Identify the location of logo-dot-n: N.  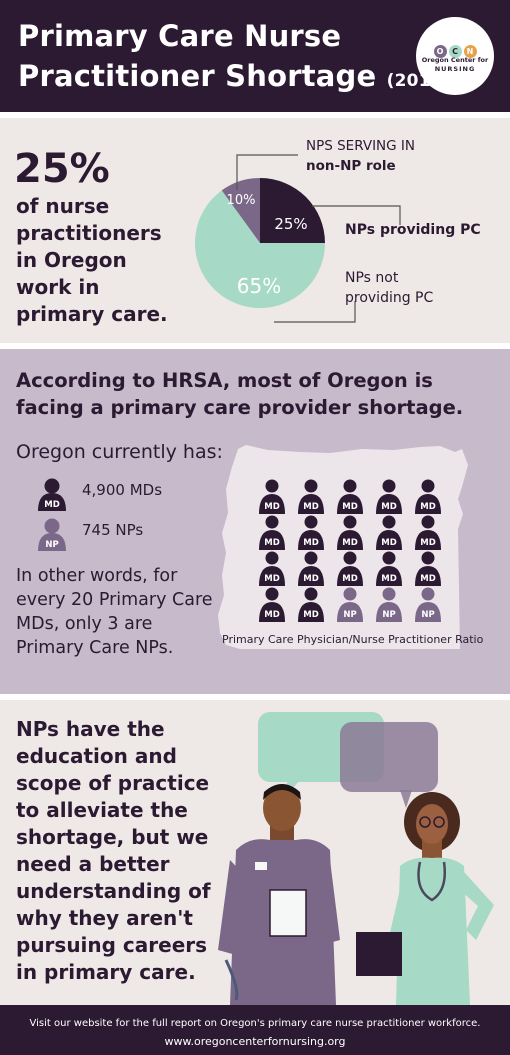
(470, 51).